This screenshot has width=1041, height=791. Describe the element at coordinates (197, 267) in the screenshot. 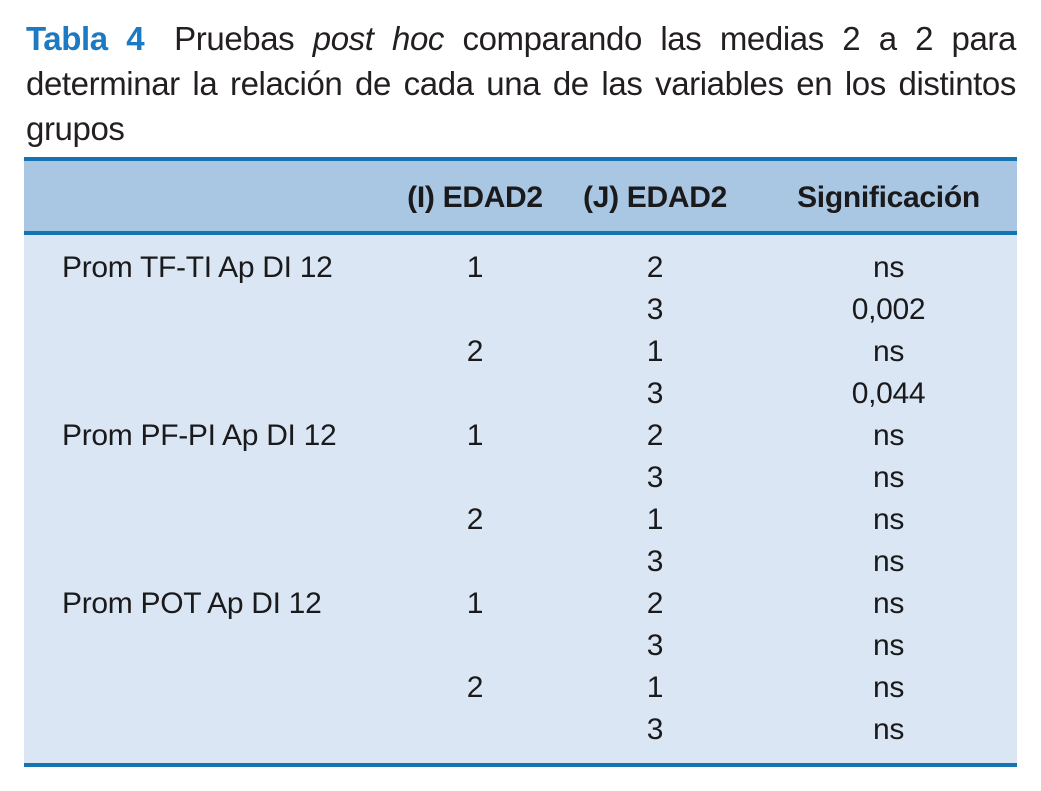

I see `cell-variable: Prom TF-TI Ap DI 12` at that location.